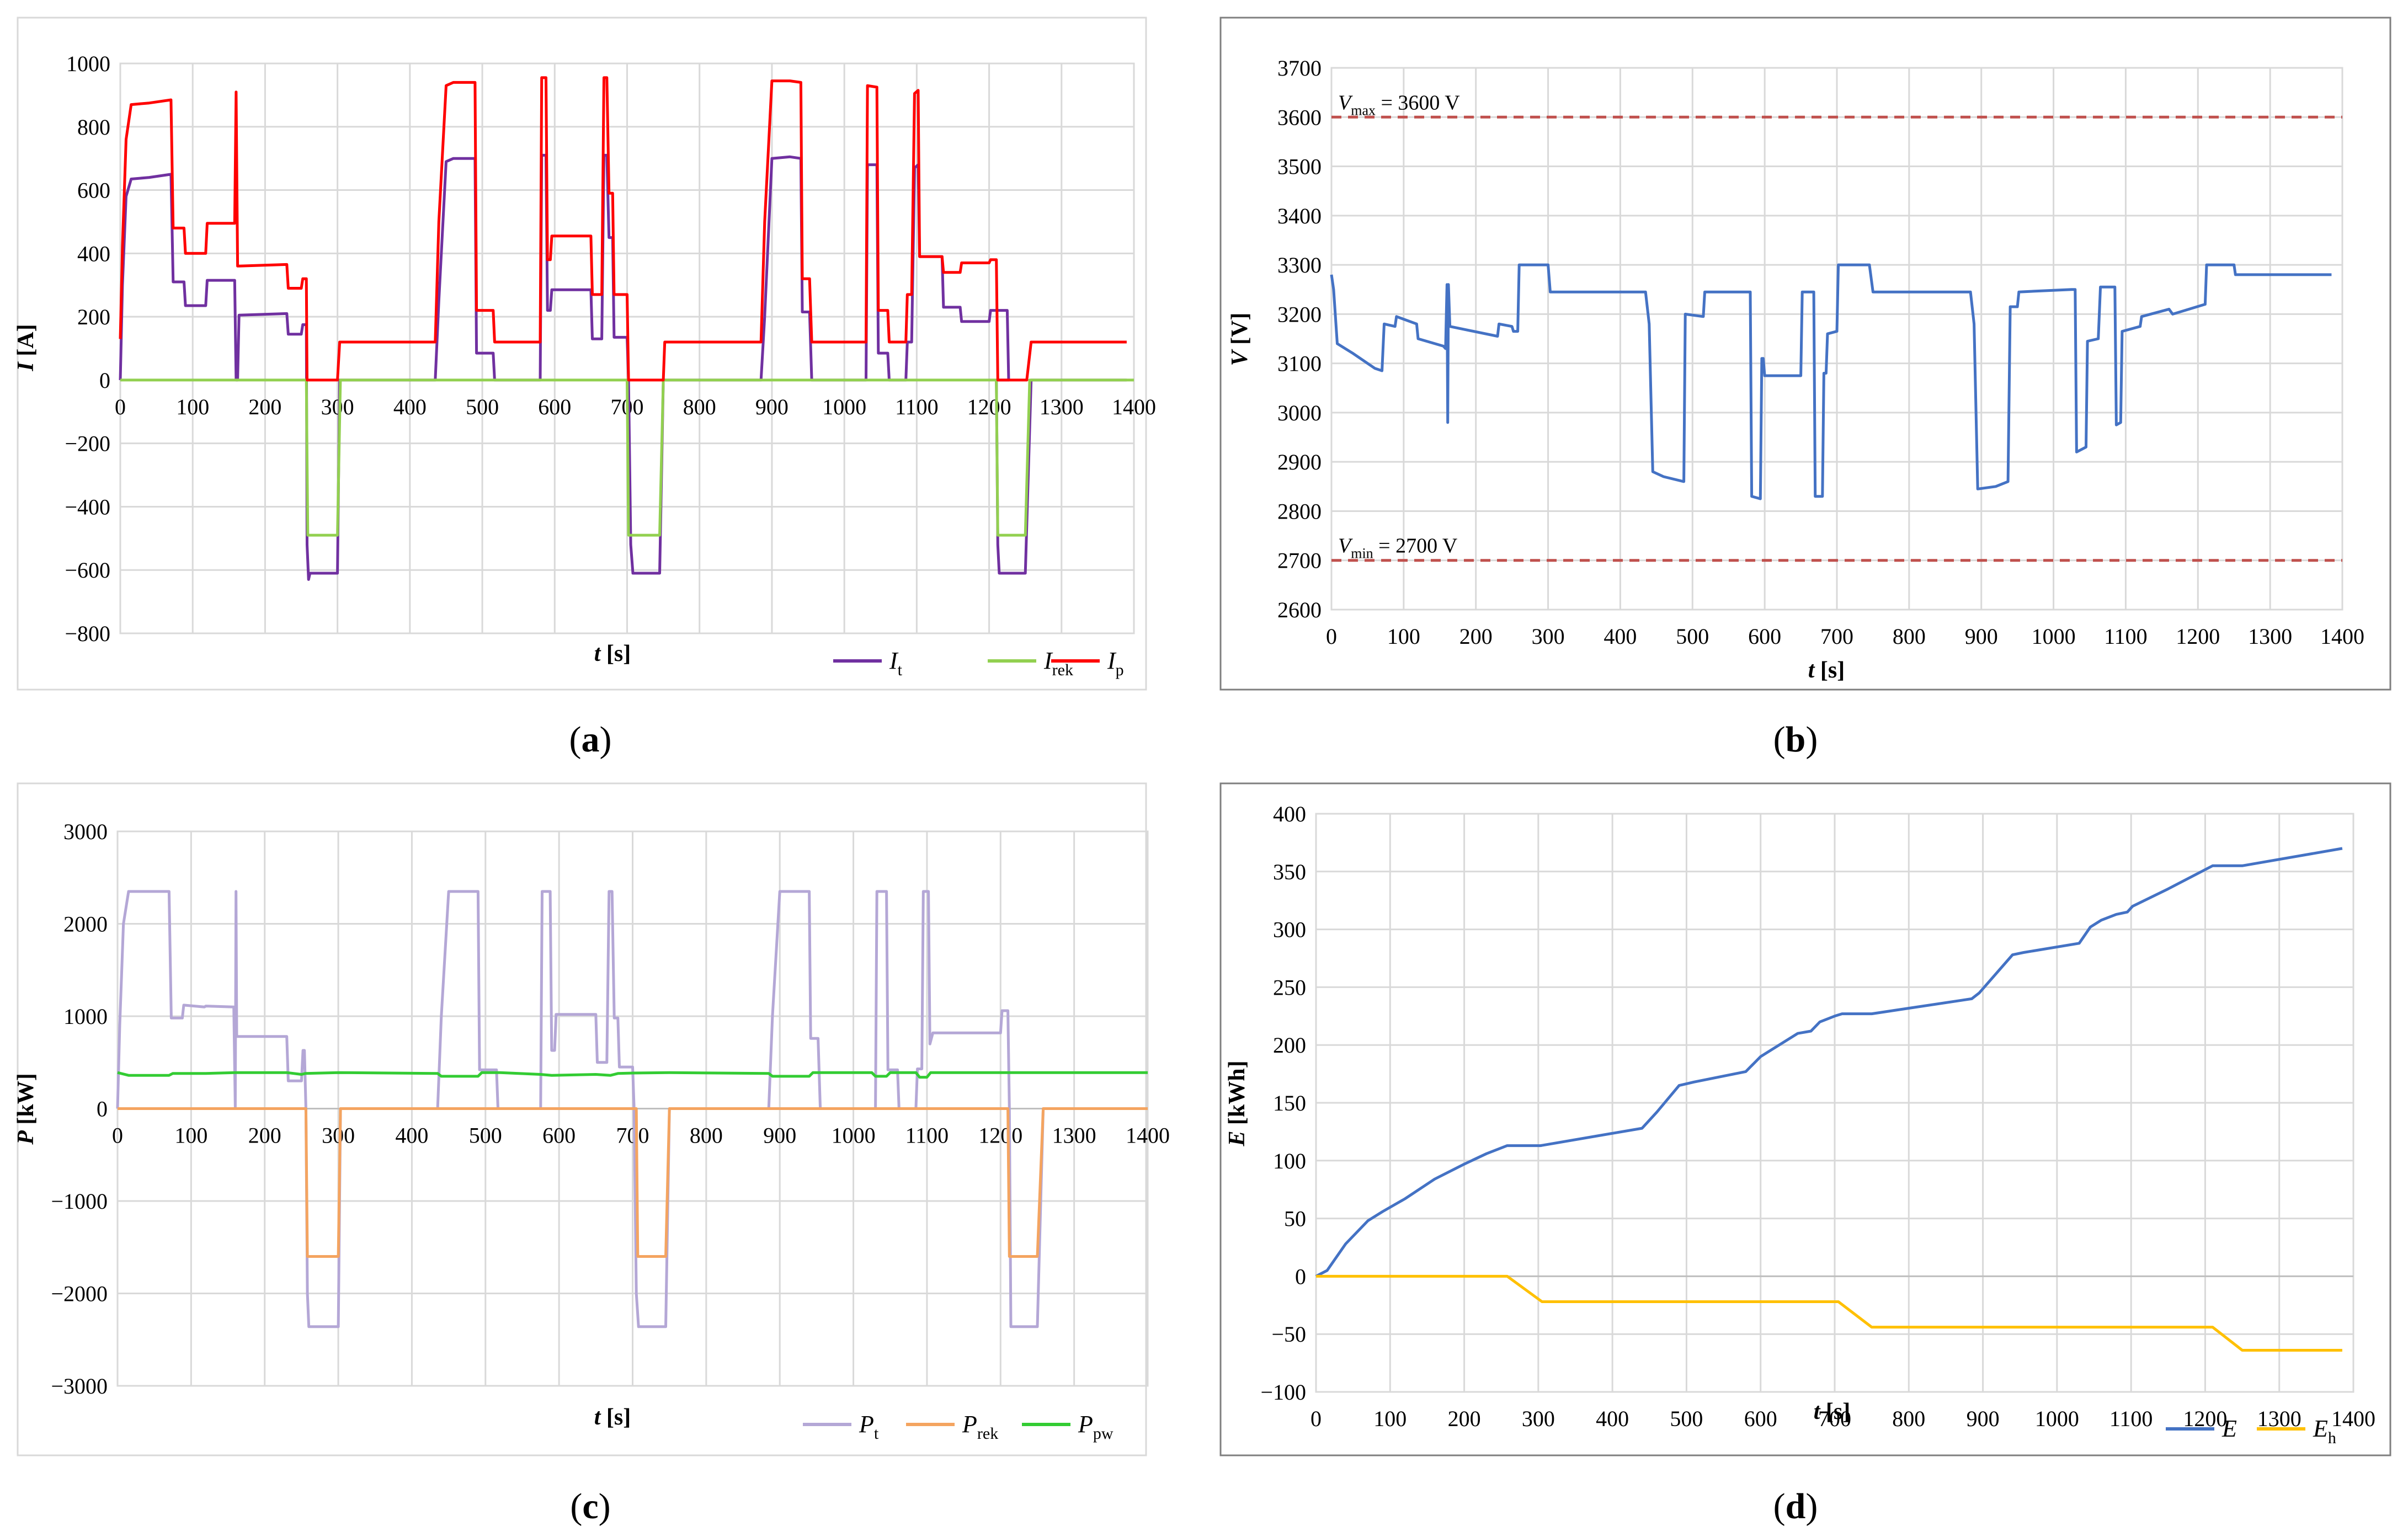 The image size is (2408, 1537). I want to click on chart-c-ytick-label: −2000, so click(79, 1294).